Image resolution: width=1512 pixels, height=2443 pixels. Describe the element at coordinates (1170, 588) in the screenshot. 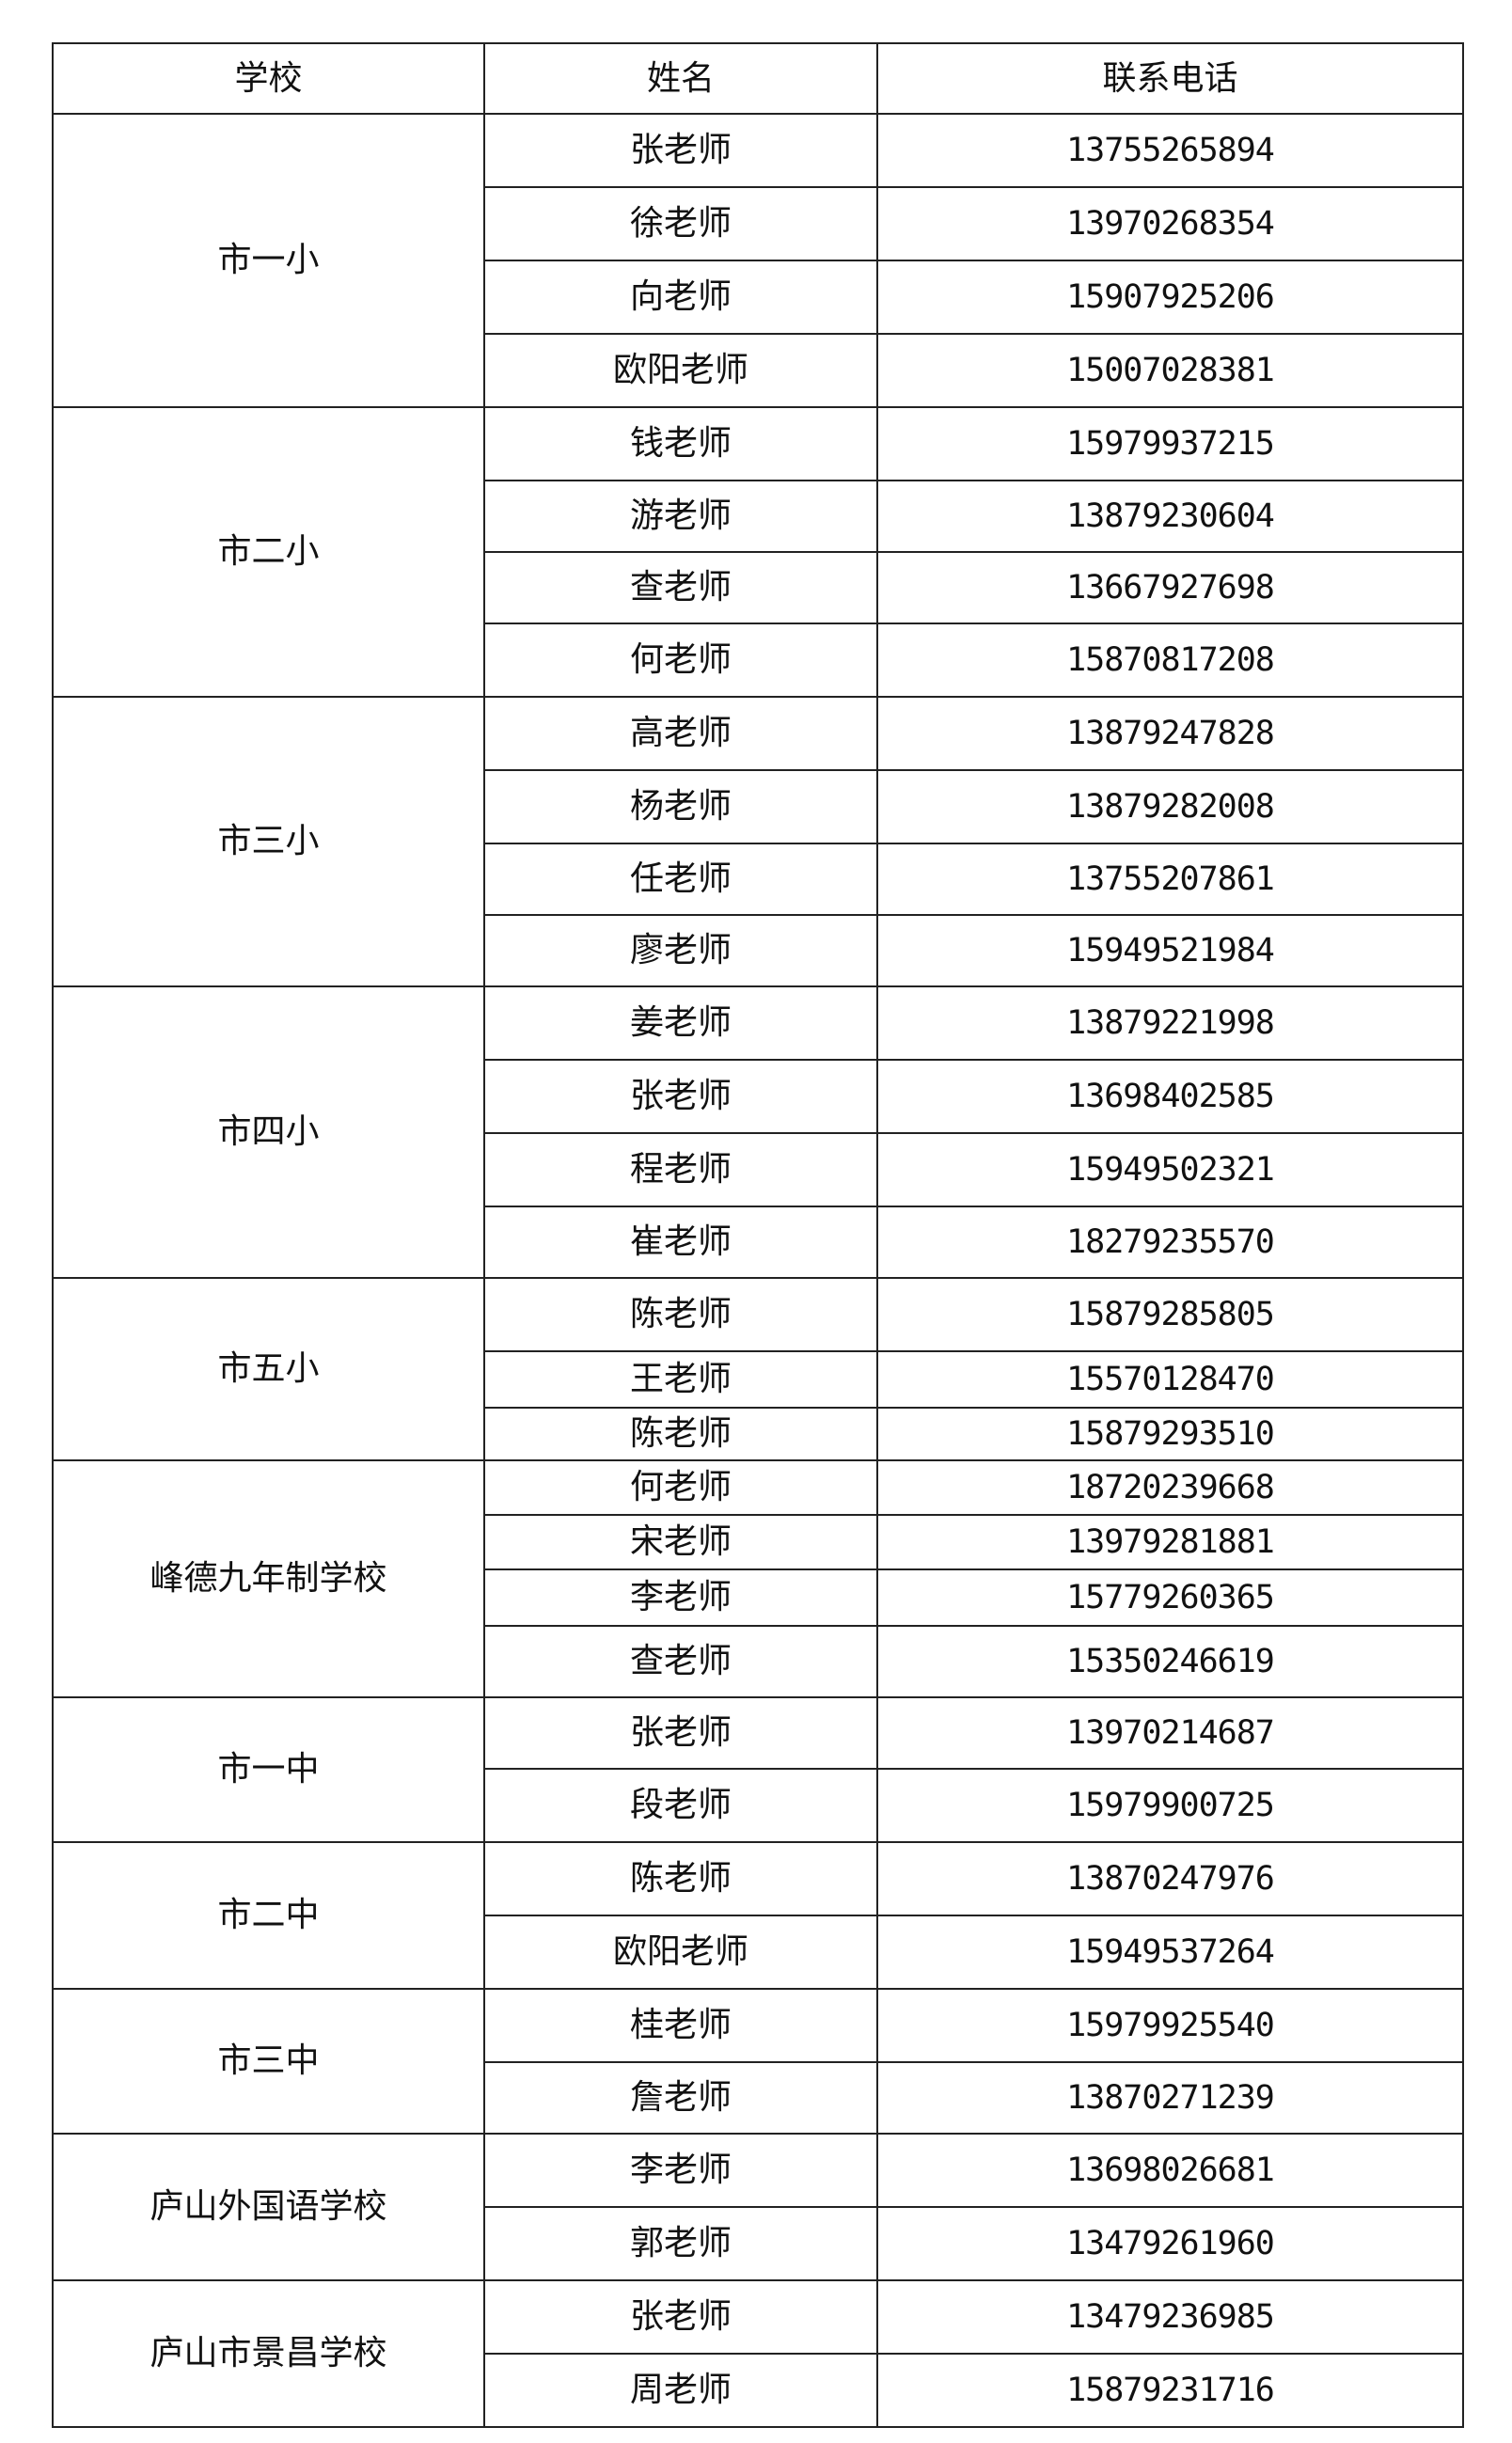

I see `phone-cell: 13667927698` at that location.